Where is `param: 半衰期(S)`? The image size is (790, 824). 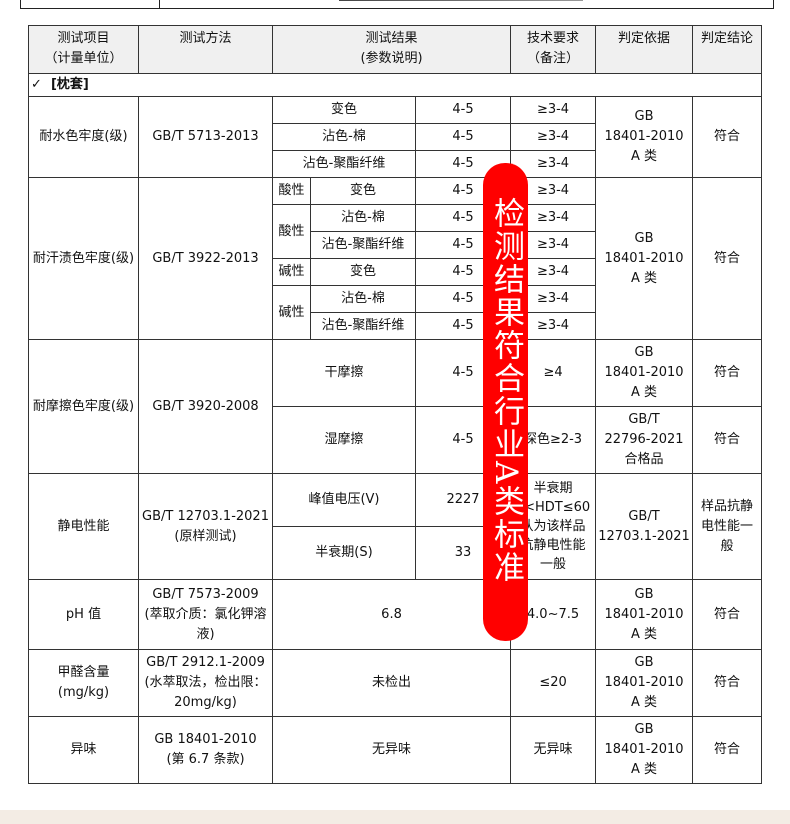
param: 半衰期(S) is located at coordinates (344, 553).